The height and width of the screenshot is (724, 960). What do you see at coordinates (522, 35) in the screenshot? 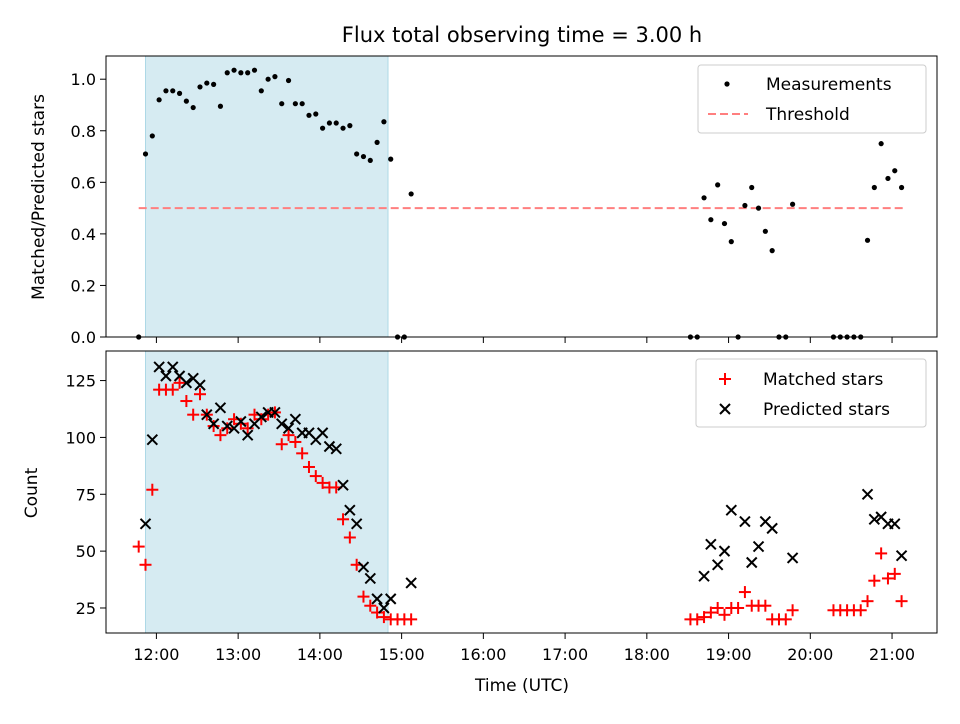
I see `chart-title: Flux total observing time = 3.00 h` at bounding box center [522, 35].